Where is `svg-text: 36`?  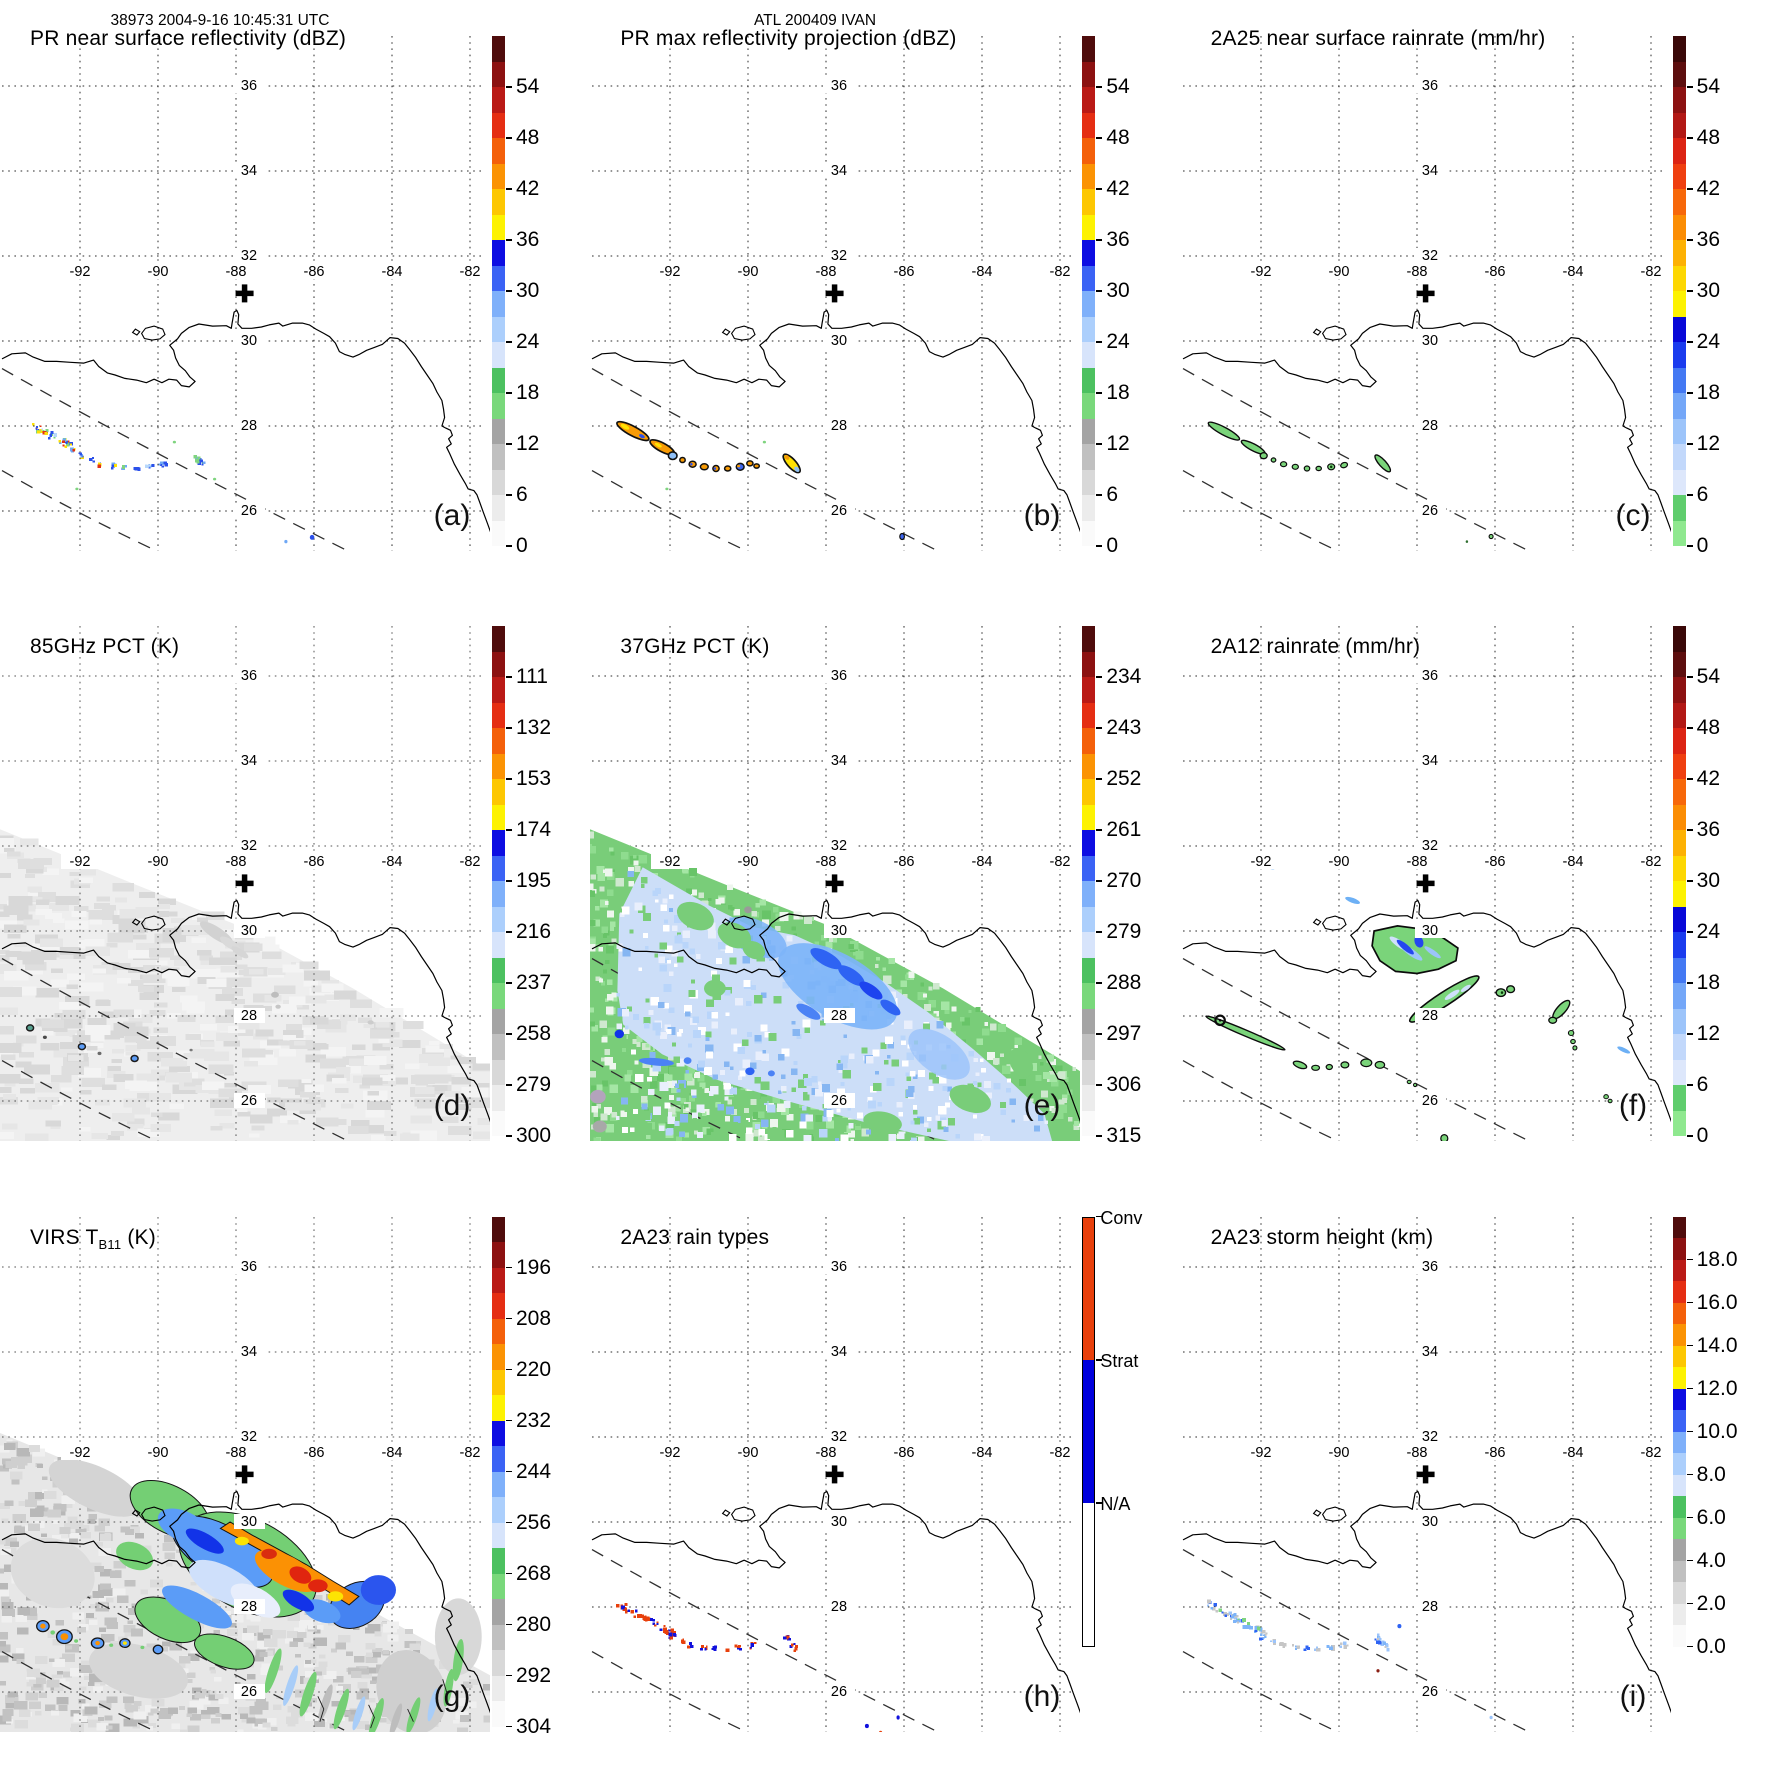 svg-text: 36 is located at coordinates (839, 86).